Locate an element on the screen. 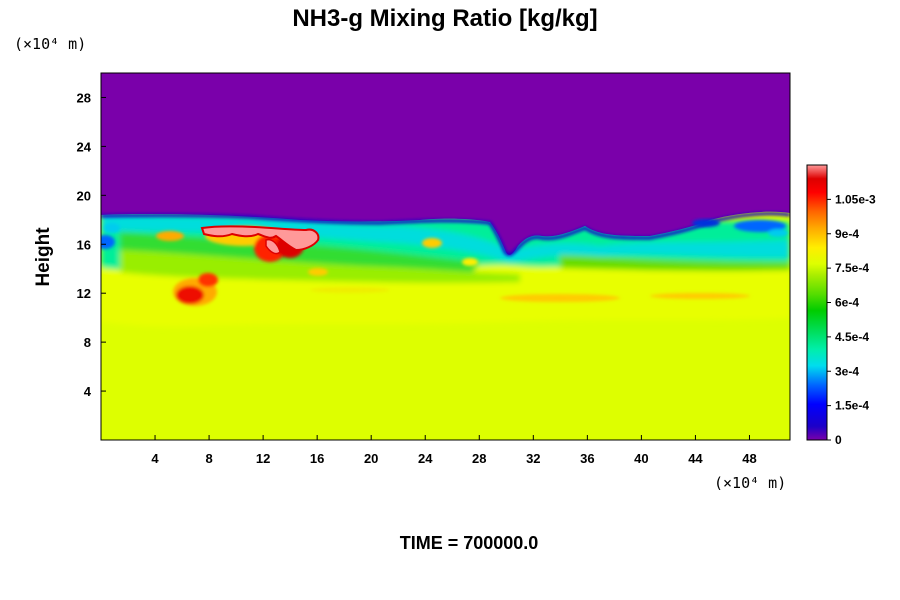  x-tick-label: 28 is located at coordinates (479, 458).